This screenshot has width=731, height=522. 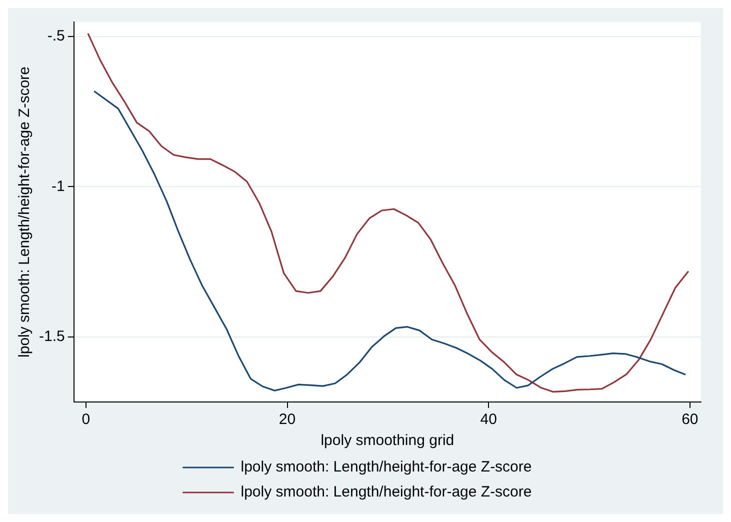 What do you see at coordinates (58, 186) in the screenshot?
I see `y-tick-label: -1` at bounding box center [58, 186].